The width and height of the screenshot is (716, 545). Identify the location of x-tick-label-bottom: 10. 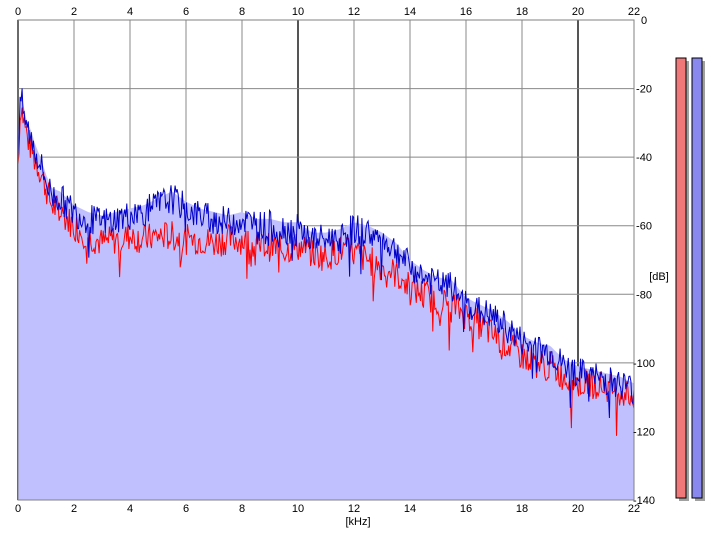
(298, 509).